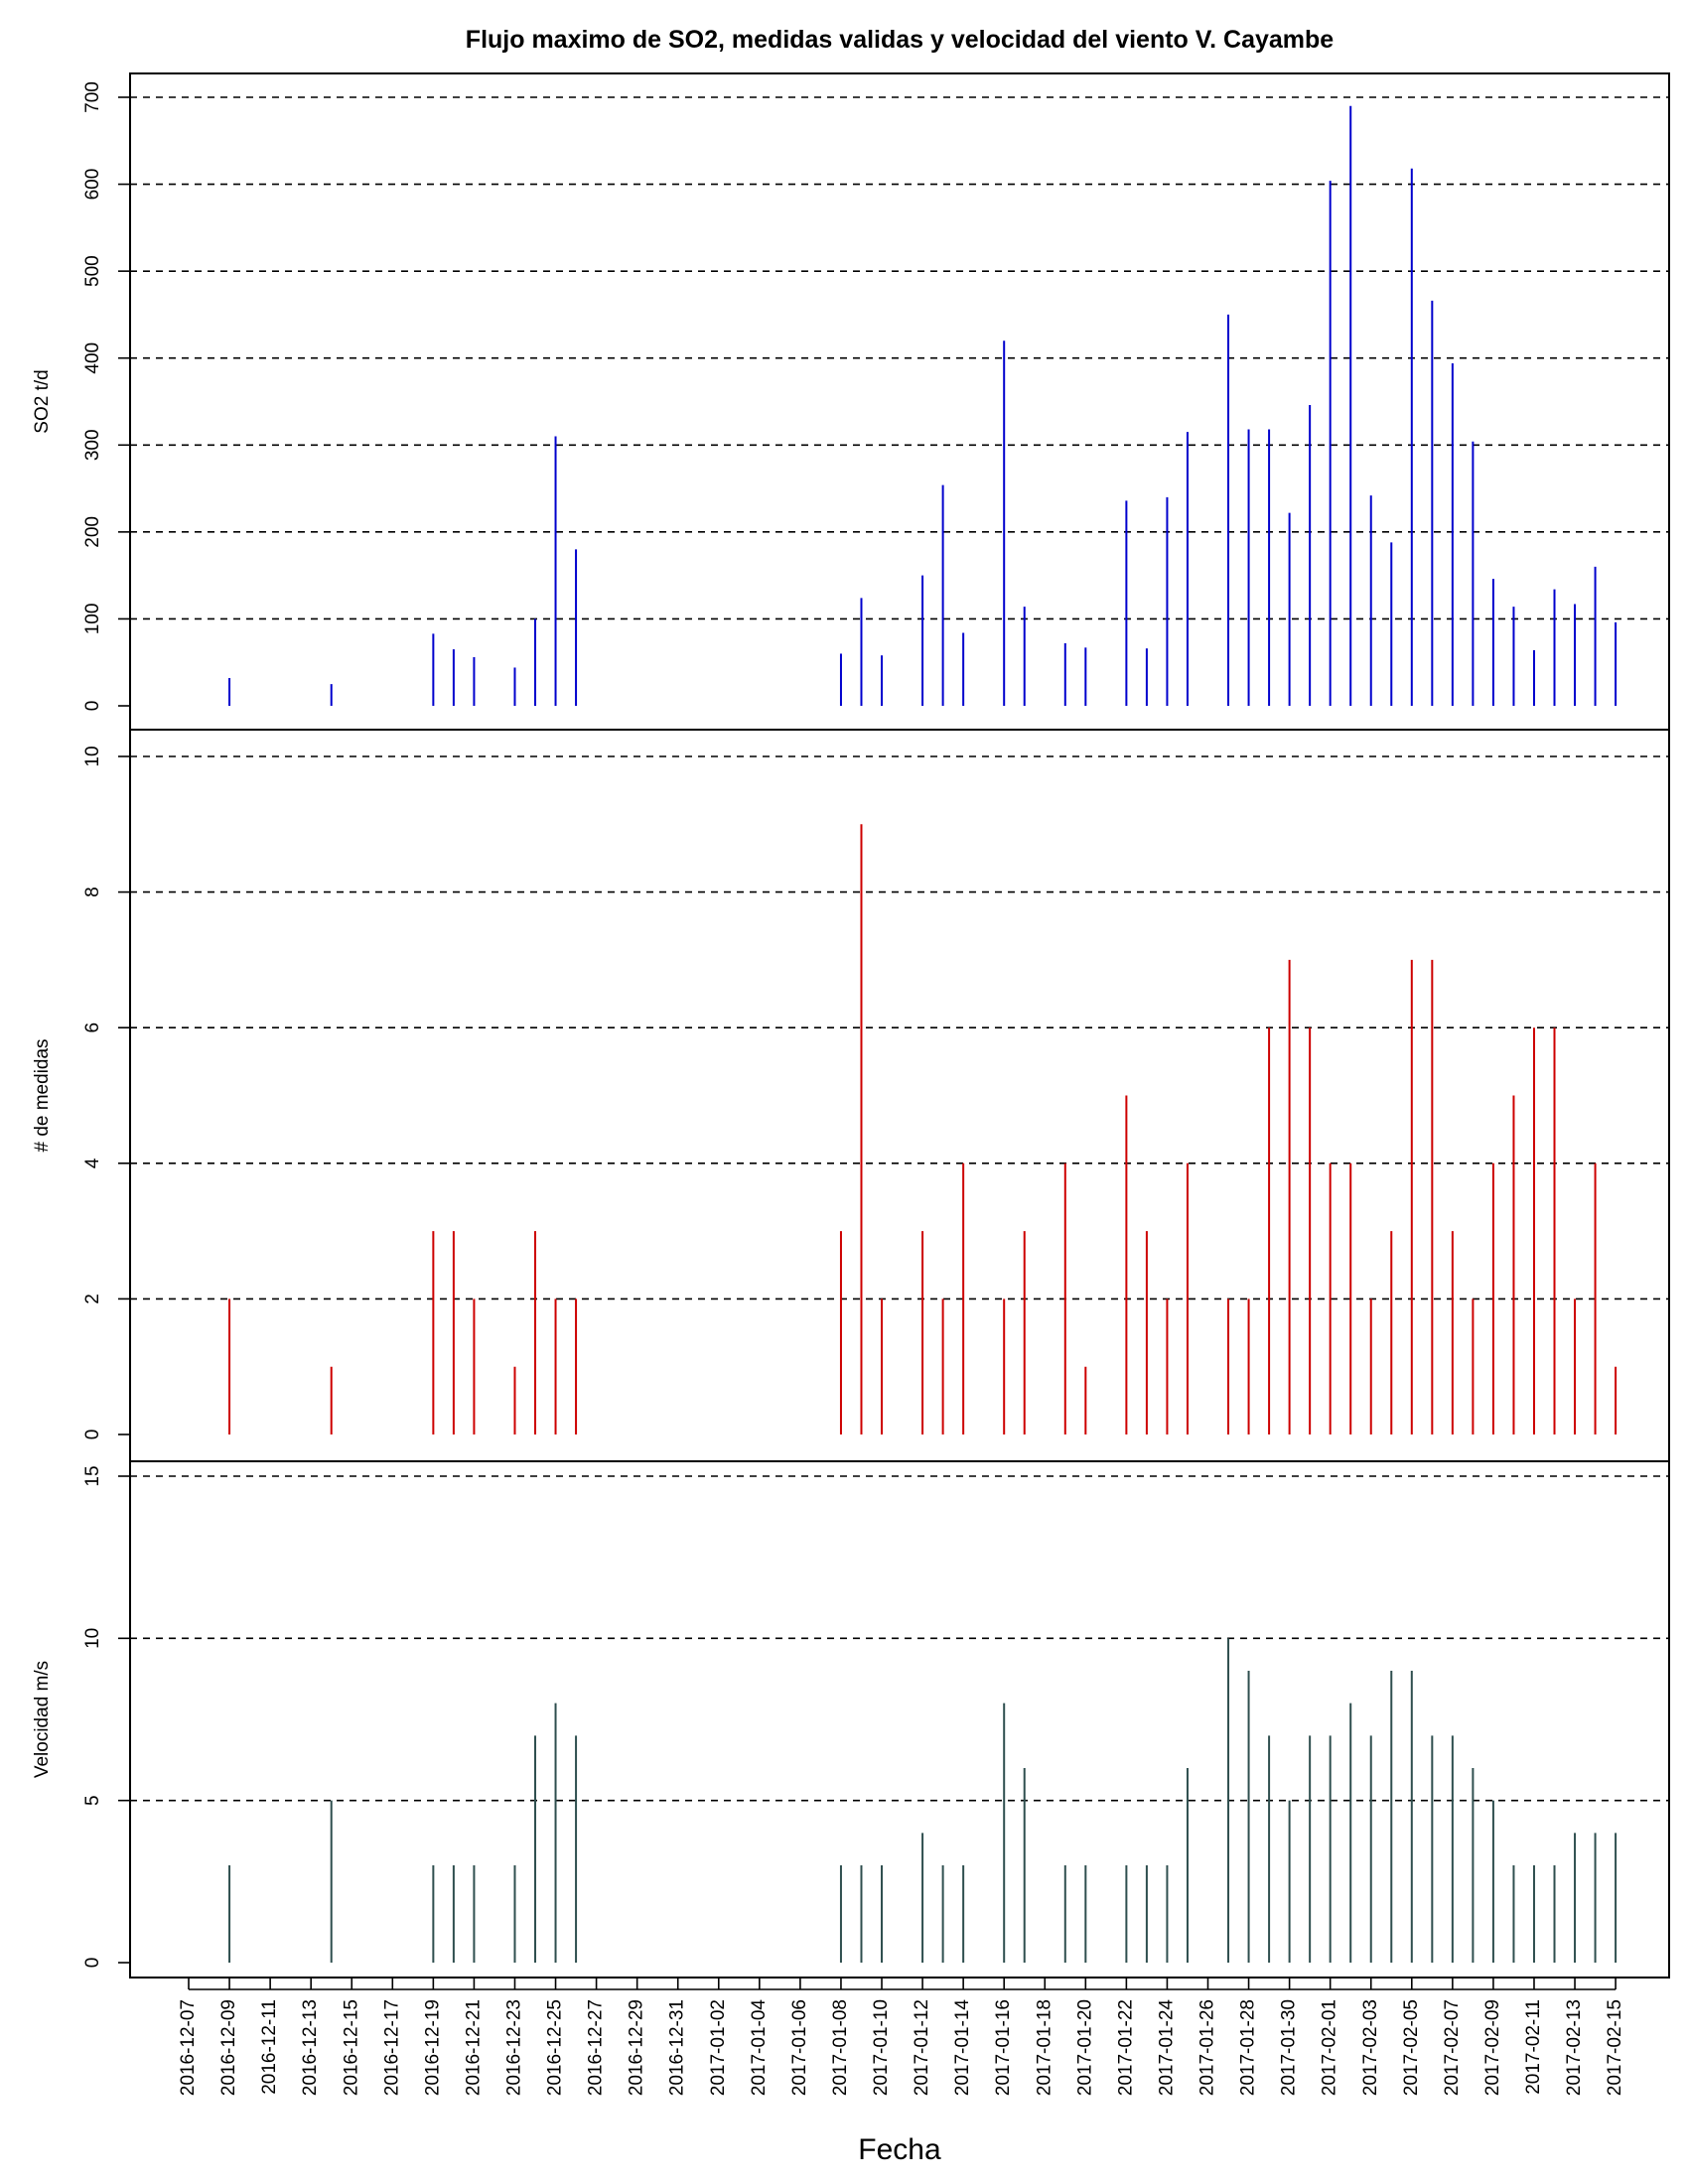  Describe the element at coordinates (92, 97) in the screenshot. I see `y-tick-label: 700` at that location.